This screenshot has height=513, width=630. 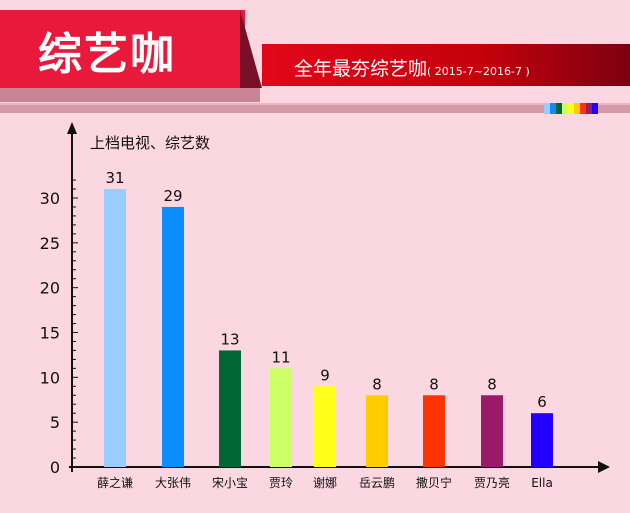 I want to click on header-band, so click(x=130, y=95).